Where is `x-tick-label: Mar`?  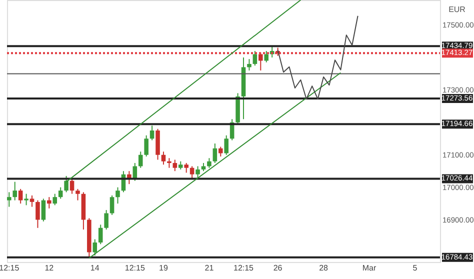 x-tick-label: Mar is located at coordinates (369, 268).